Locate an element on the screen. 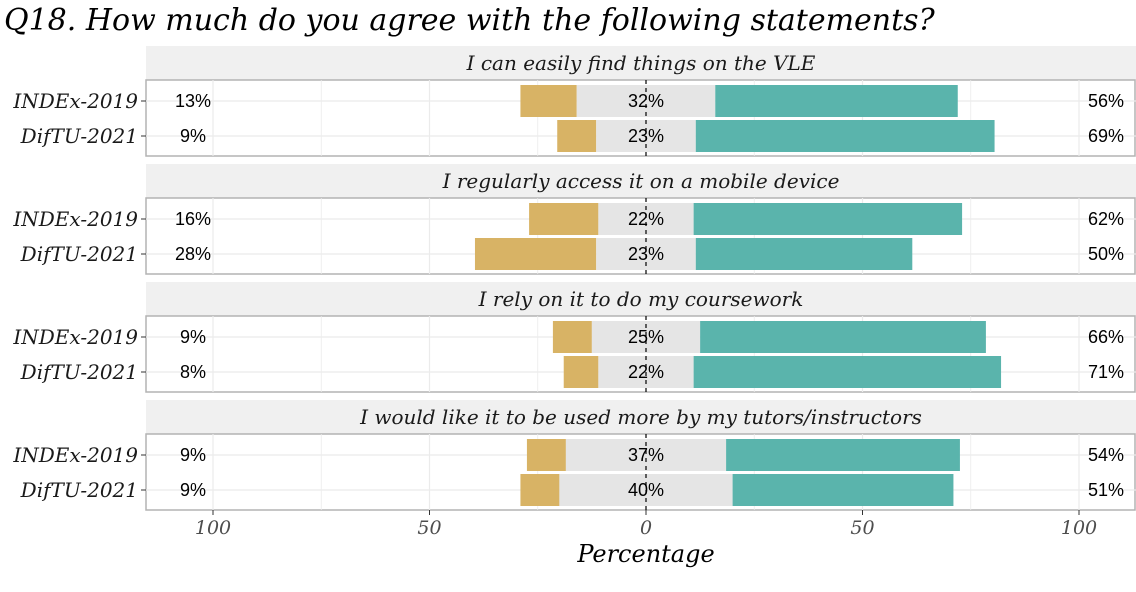 The image size is (1136, 592). label-neutral: 22% is located at coordinates (646, 219).